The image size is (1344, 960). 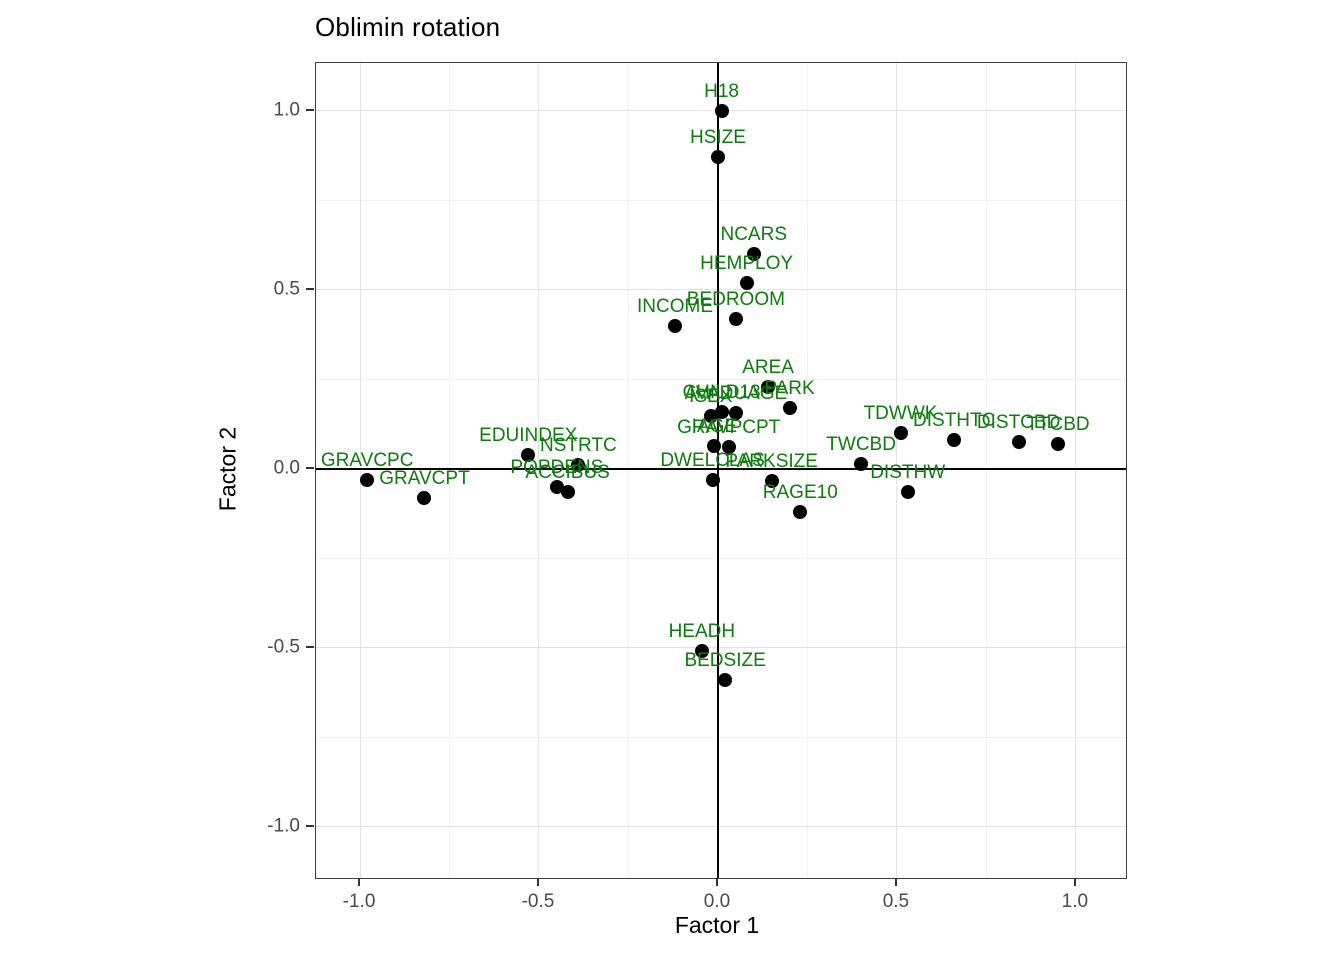 I want to click on point-label: DISTHW, so click(x=908, y=473).